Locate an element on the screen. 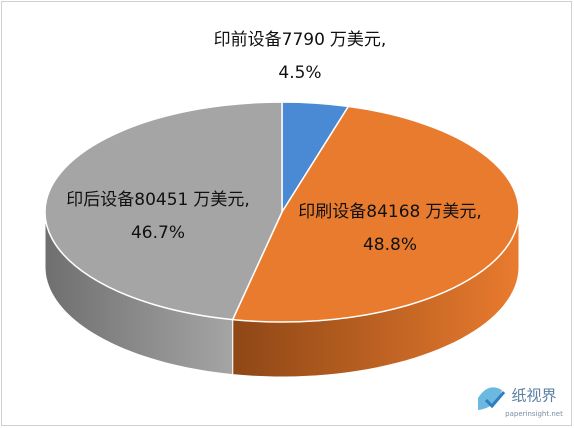 The width and height of the screenshot is (574, 428). data-label: 印前设备7790 万美元, is located at coordinates (300, 40).